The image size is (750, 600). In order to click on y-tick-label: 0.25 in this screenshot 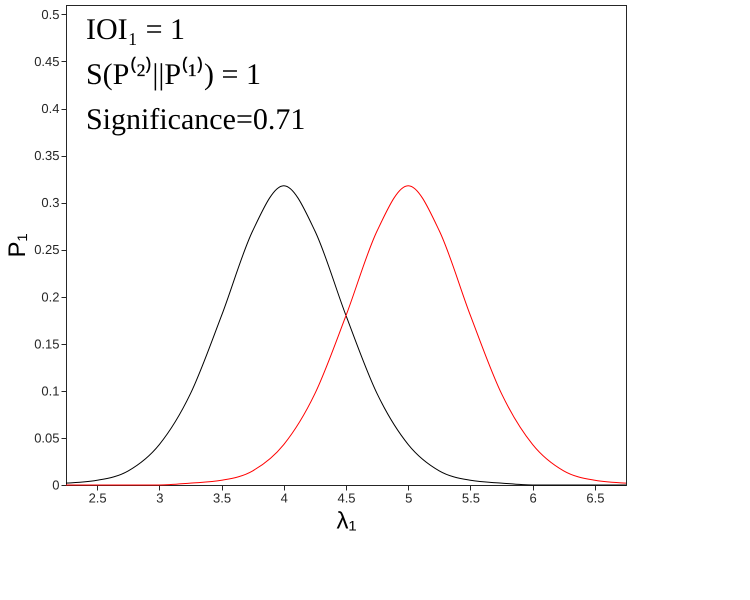, I will do `click(47, 250)`.